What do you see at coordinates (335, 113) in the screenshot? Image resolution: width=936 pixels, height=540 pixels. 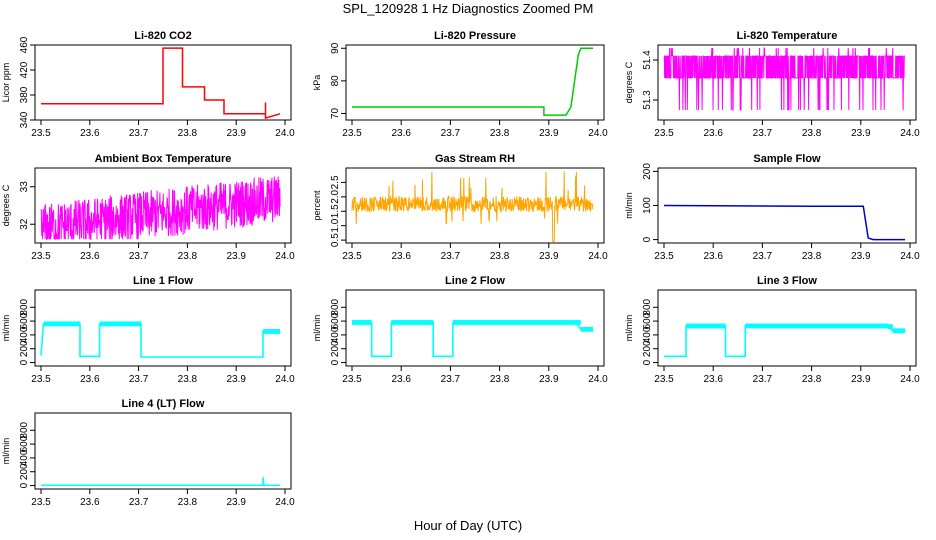 I see `y-tick-label: 70` at bounding box center [335, 113].